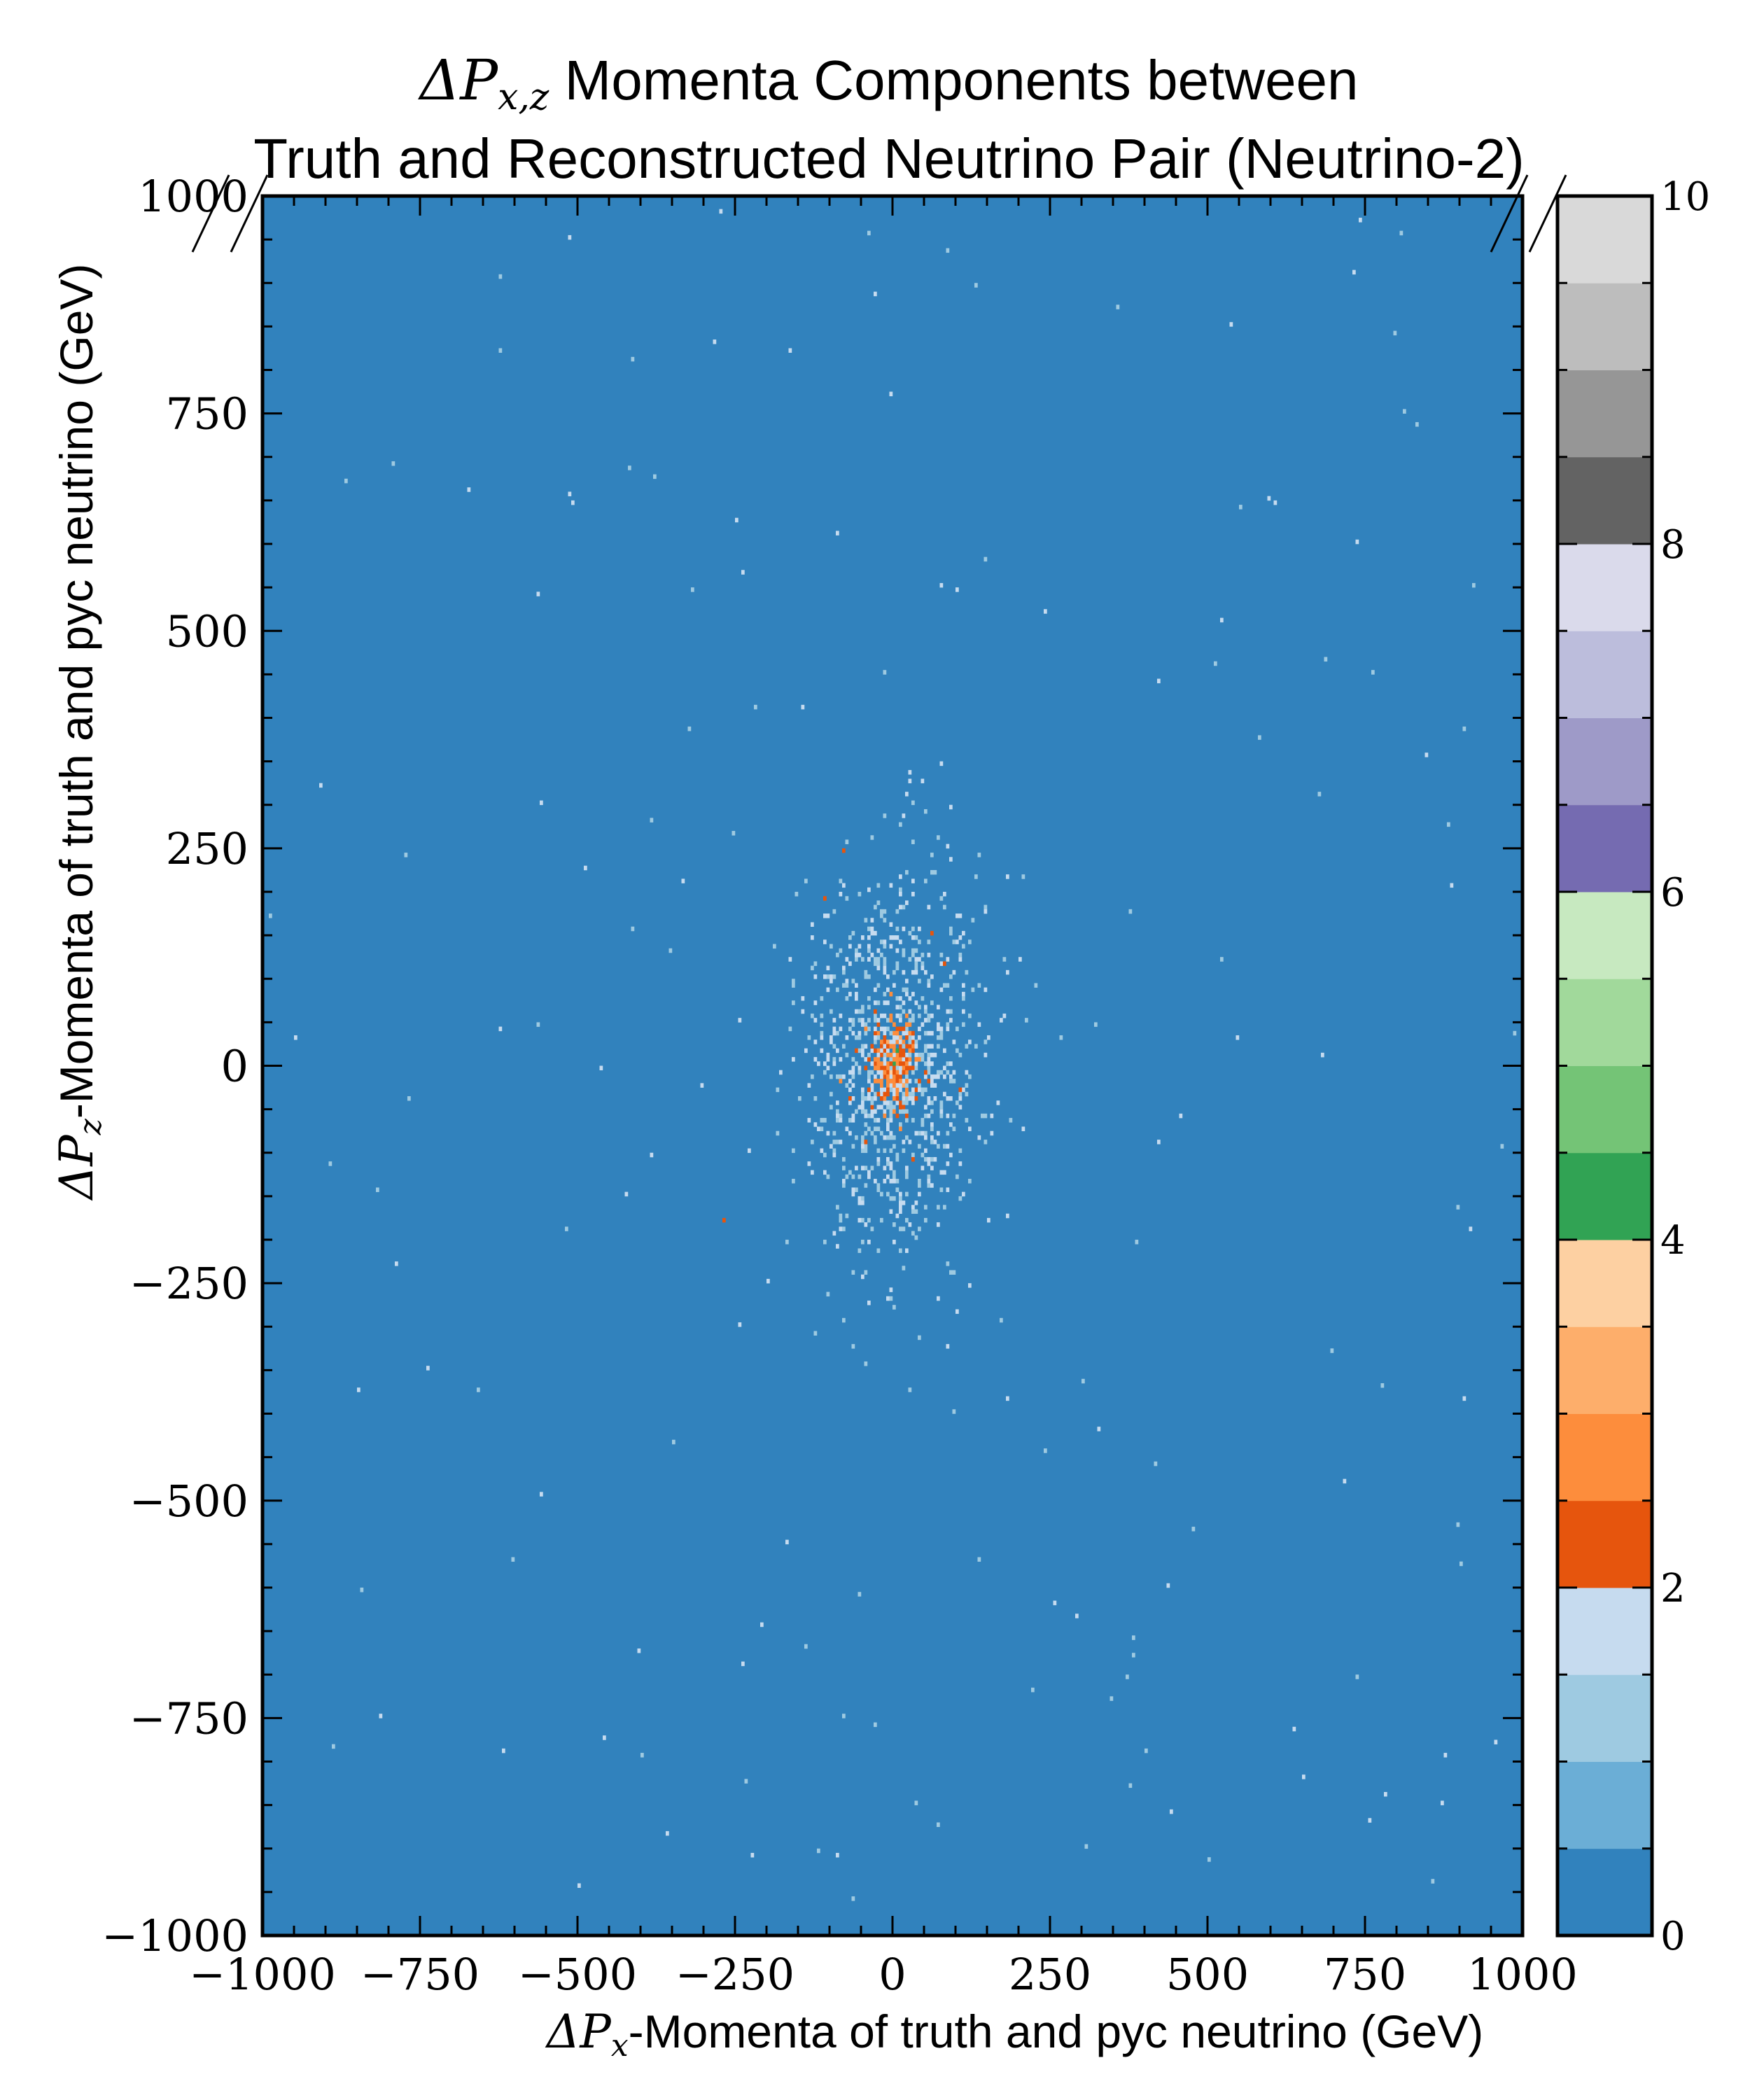  I want to click on colorbar-tick-label: 6, so click(1673, 893).